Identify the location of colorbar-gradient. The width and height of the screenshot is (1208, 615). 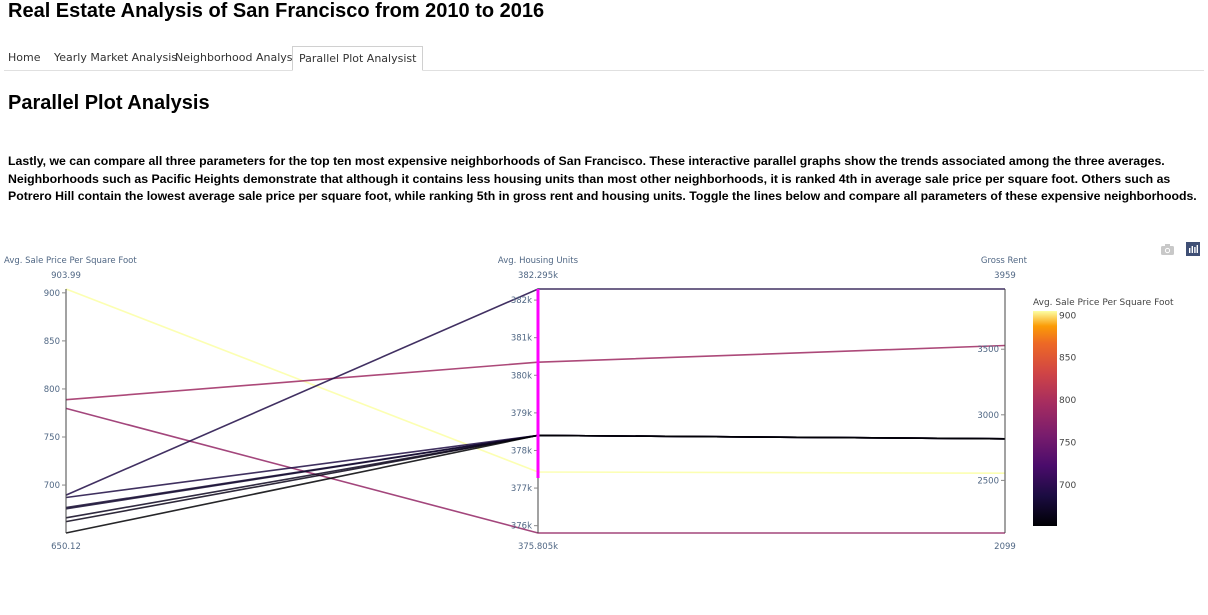
(1045, 418).